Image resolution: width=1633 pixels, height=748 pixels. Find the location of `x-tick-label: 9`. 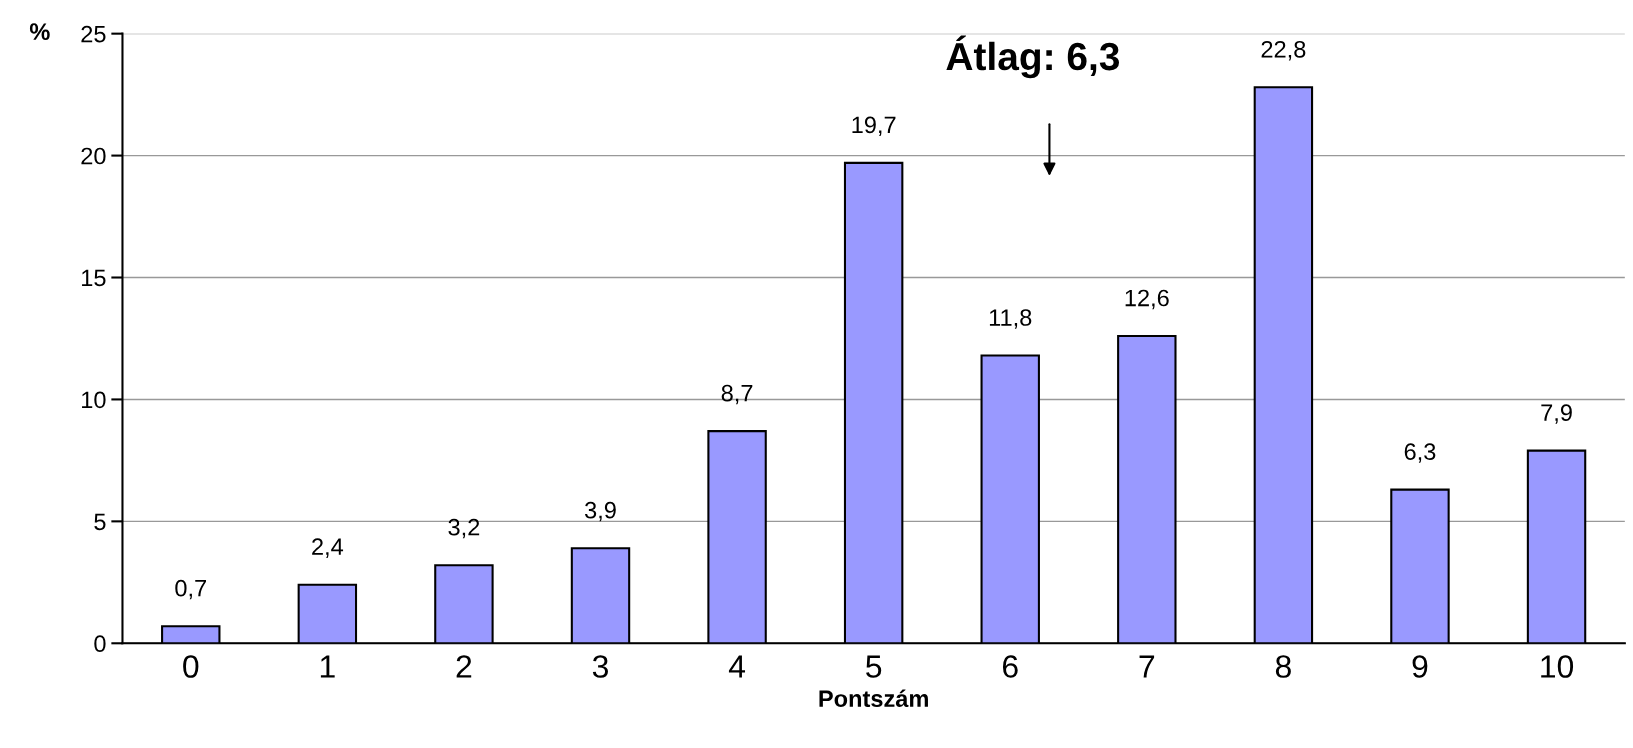

x-tick-label: 9 is located at coordinates (1420, 666).